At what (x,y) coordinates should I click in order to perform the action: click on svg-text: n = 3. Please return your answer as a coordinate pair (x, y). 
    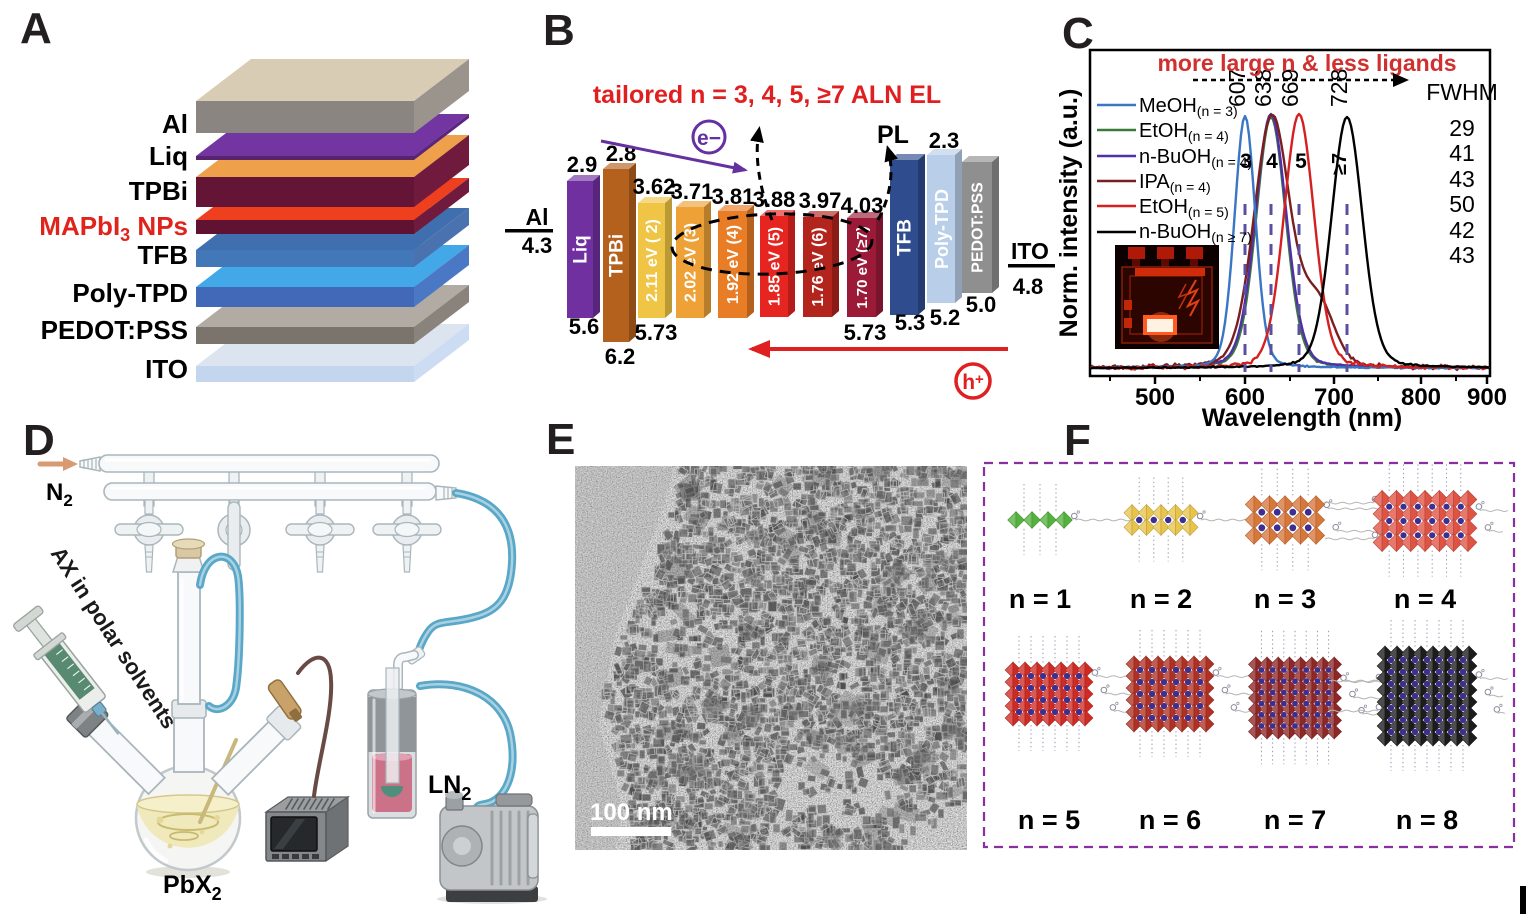
    Looking at the image, I should click on (1285, 599).